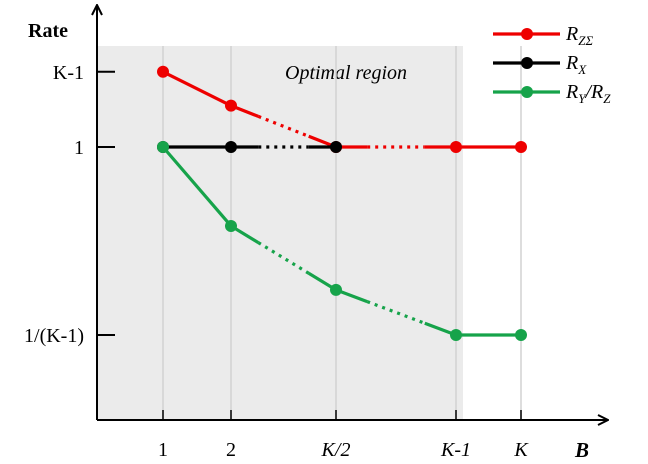 The image size is (648, 464). What do you see at coordinates (552, 93) in the screenshot?
I see `legend-item-ry-rz: RY/RZ` at bounding box center [552, 93].